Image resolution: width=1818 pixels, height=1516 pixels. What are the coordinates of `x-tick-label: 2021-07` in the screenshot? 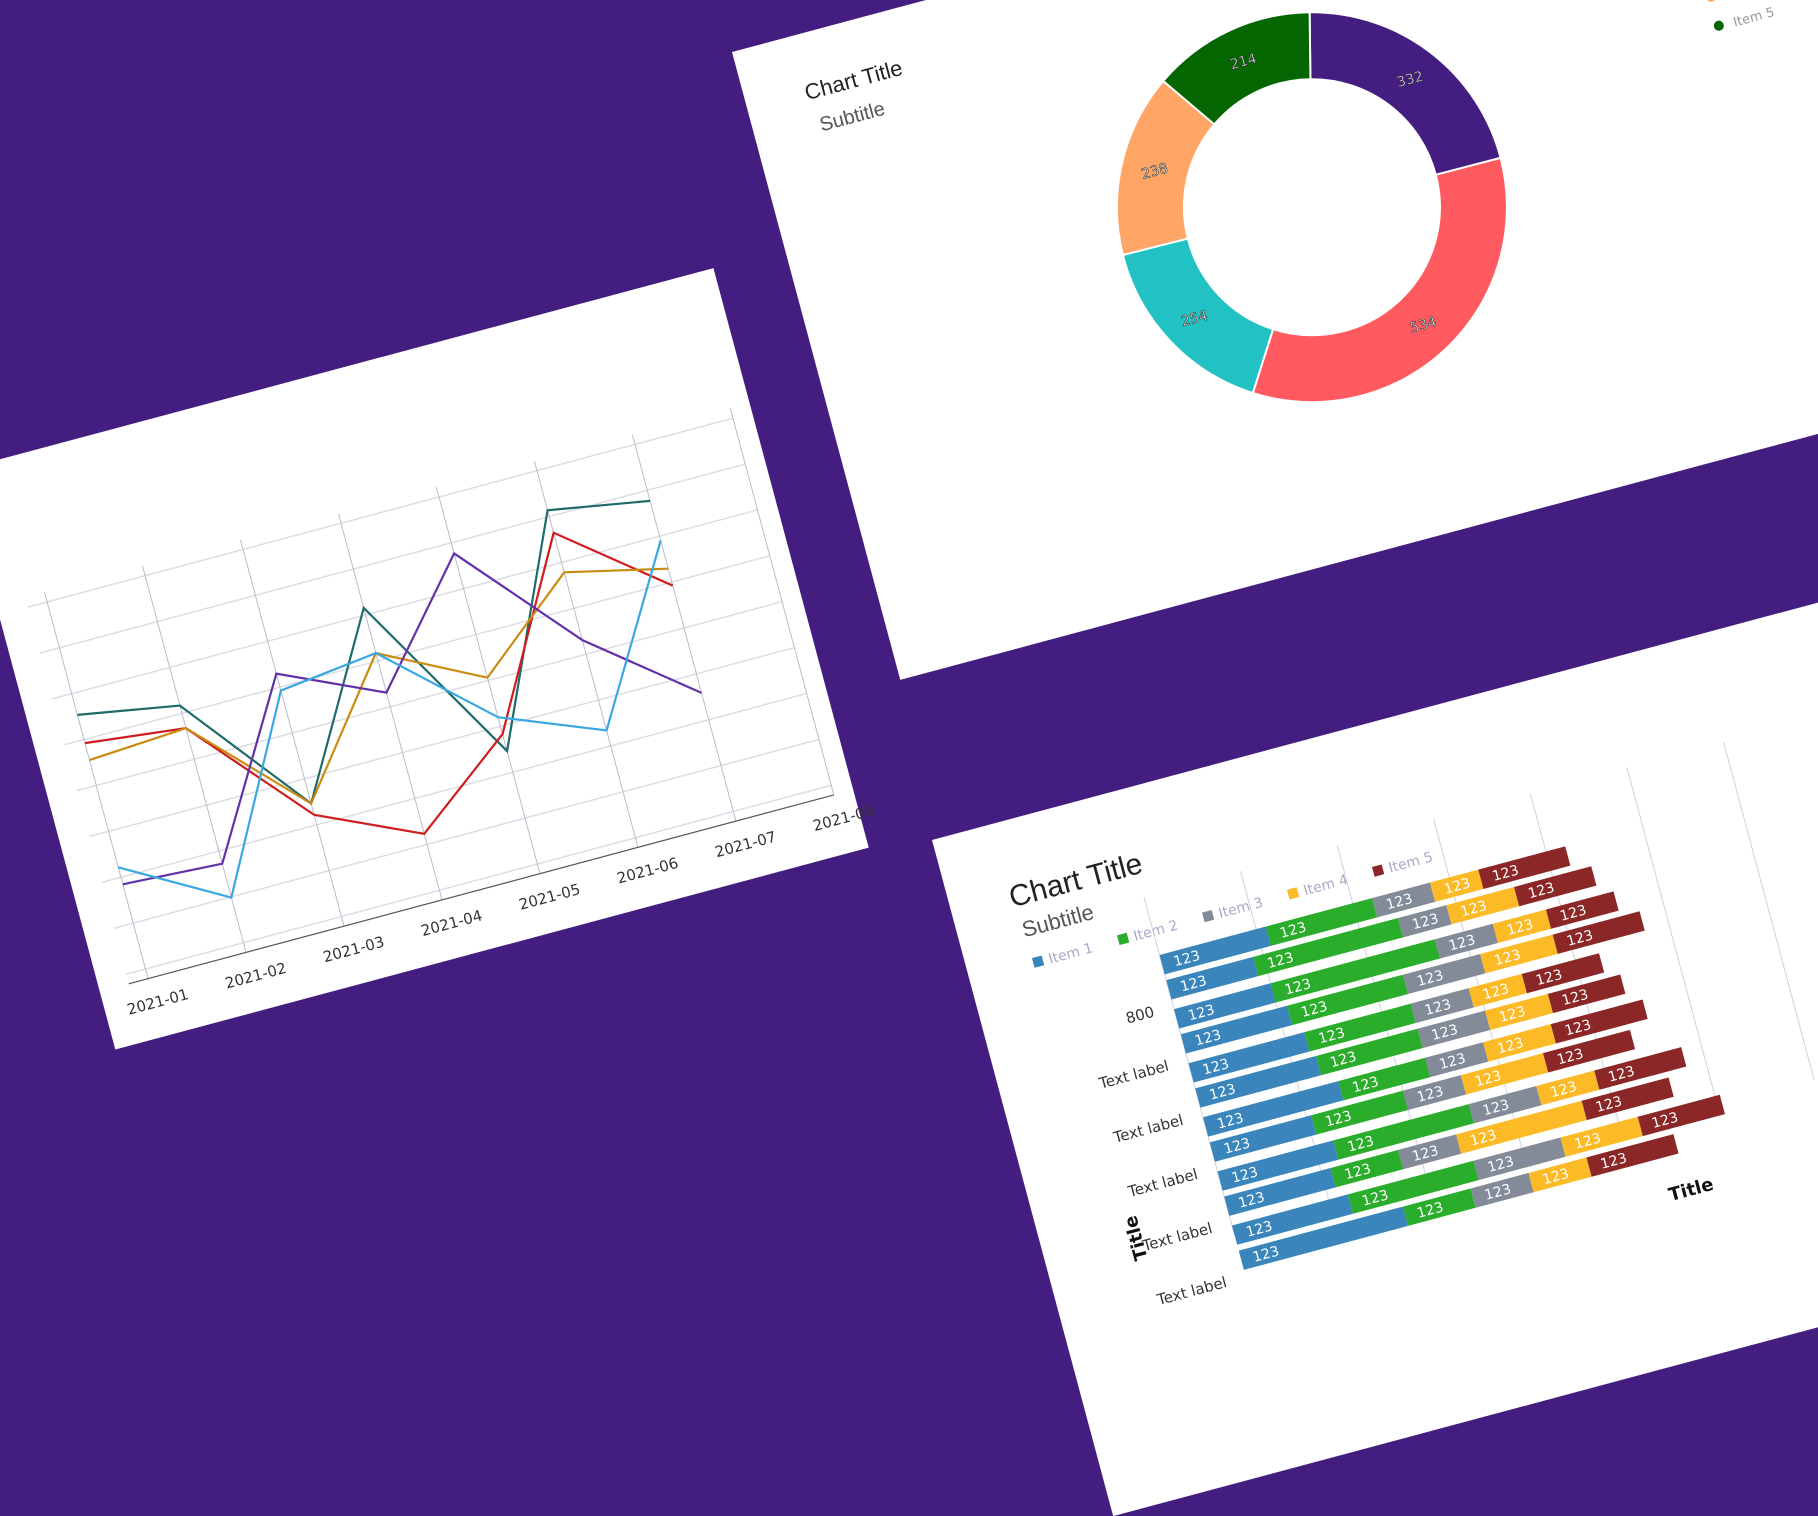 It's located at (745, 845).